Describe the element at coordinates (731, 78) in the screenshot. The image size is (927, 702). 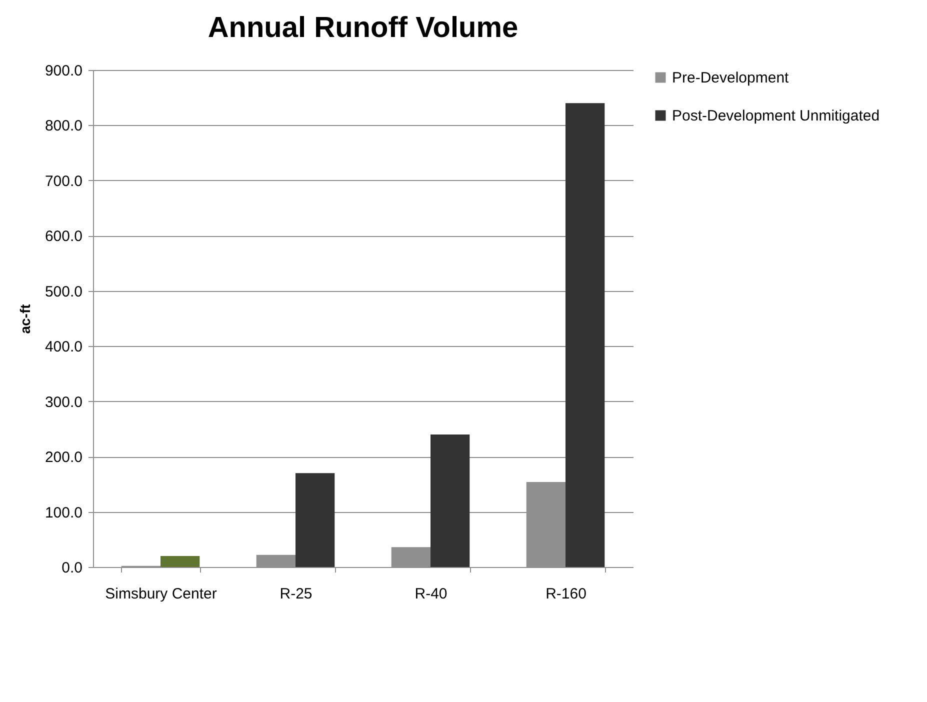
I see `legend-label: Pre-Development` at that location.